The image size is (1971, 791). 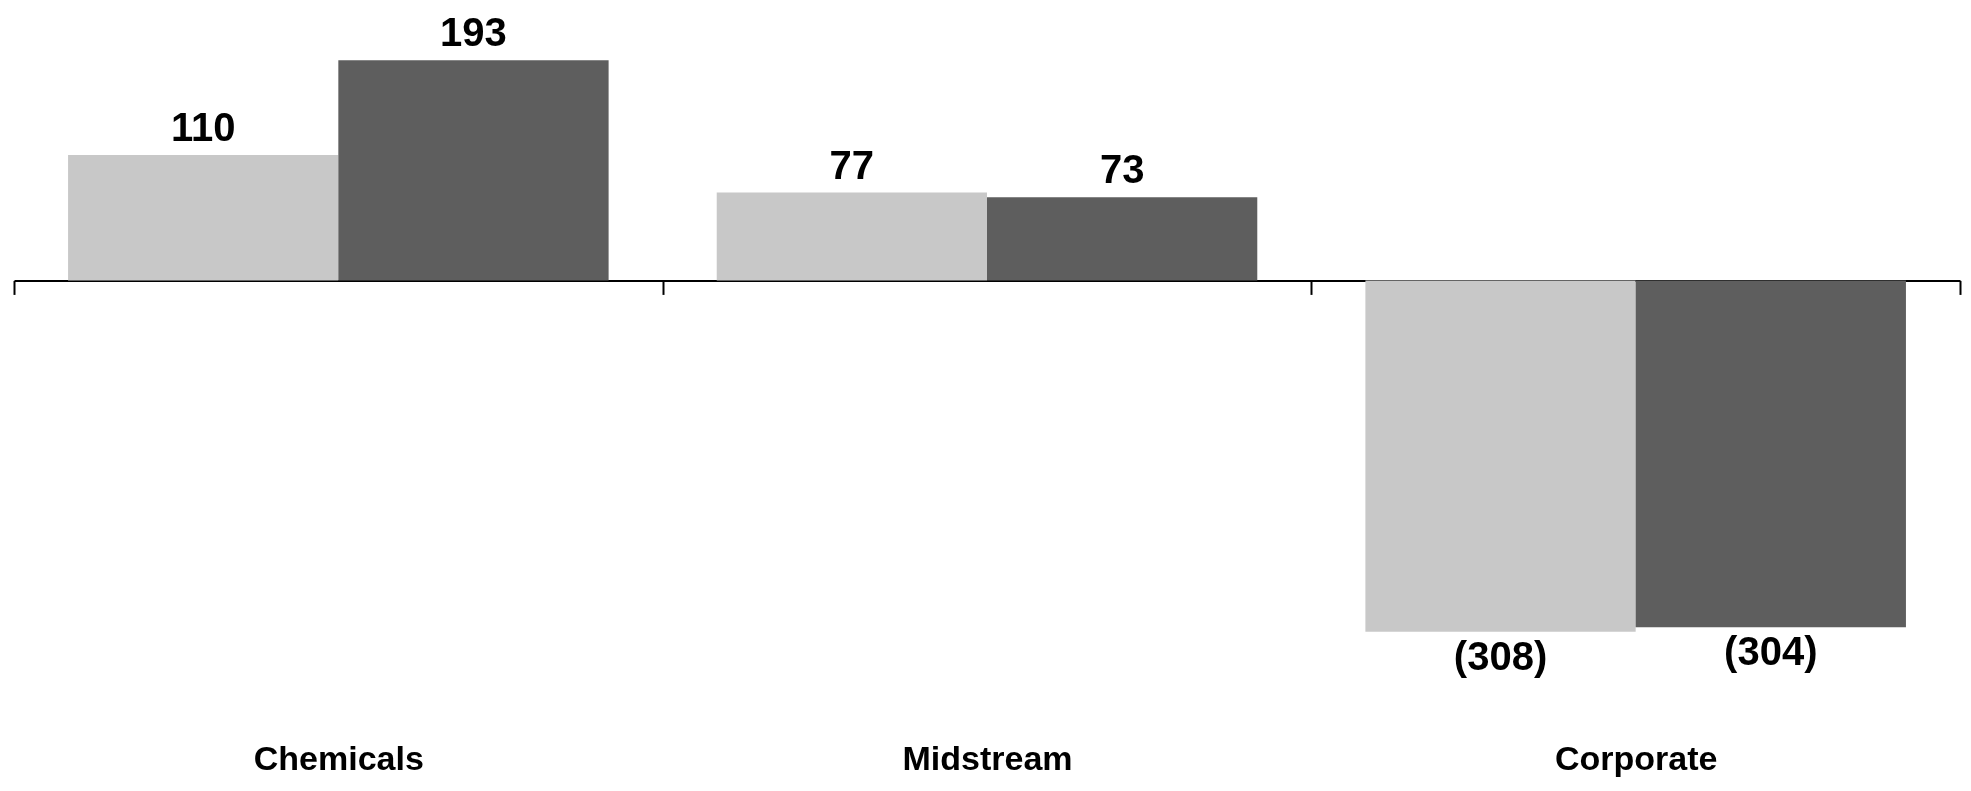 I want to click on data-label: 77, so click(x=852, y=164).